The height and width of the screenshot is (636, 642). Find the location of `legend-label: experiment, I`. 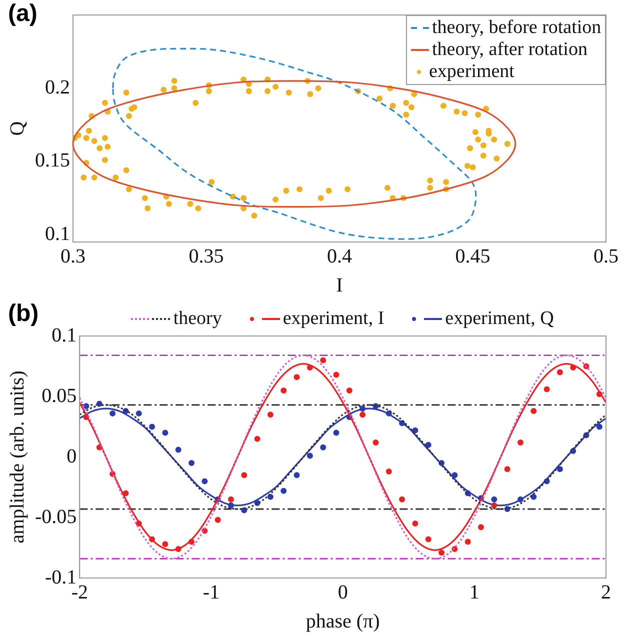

legend-label: experiment, I is located at coordinates (333, 319).